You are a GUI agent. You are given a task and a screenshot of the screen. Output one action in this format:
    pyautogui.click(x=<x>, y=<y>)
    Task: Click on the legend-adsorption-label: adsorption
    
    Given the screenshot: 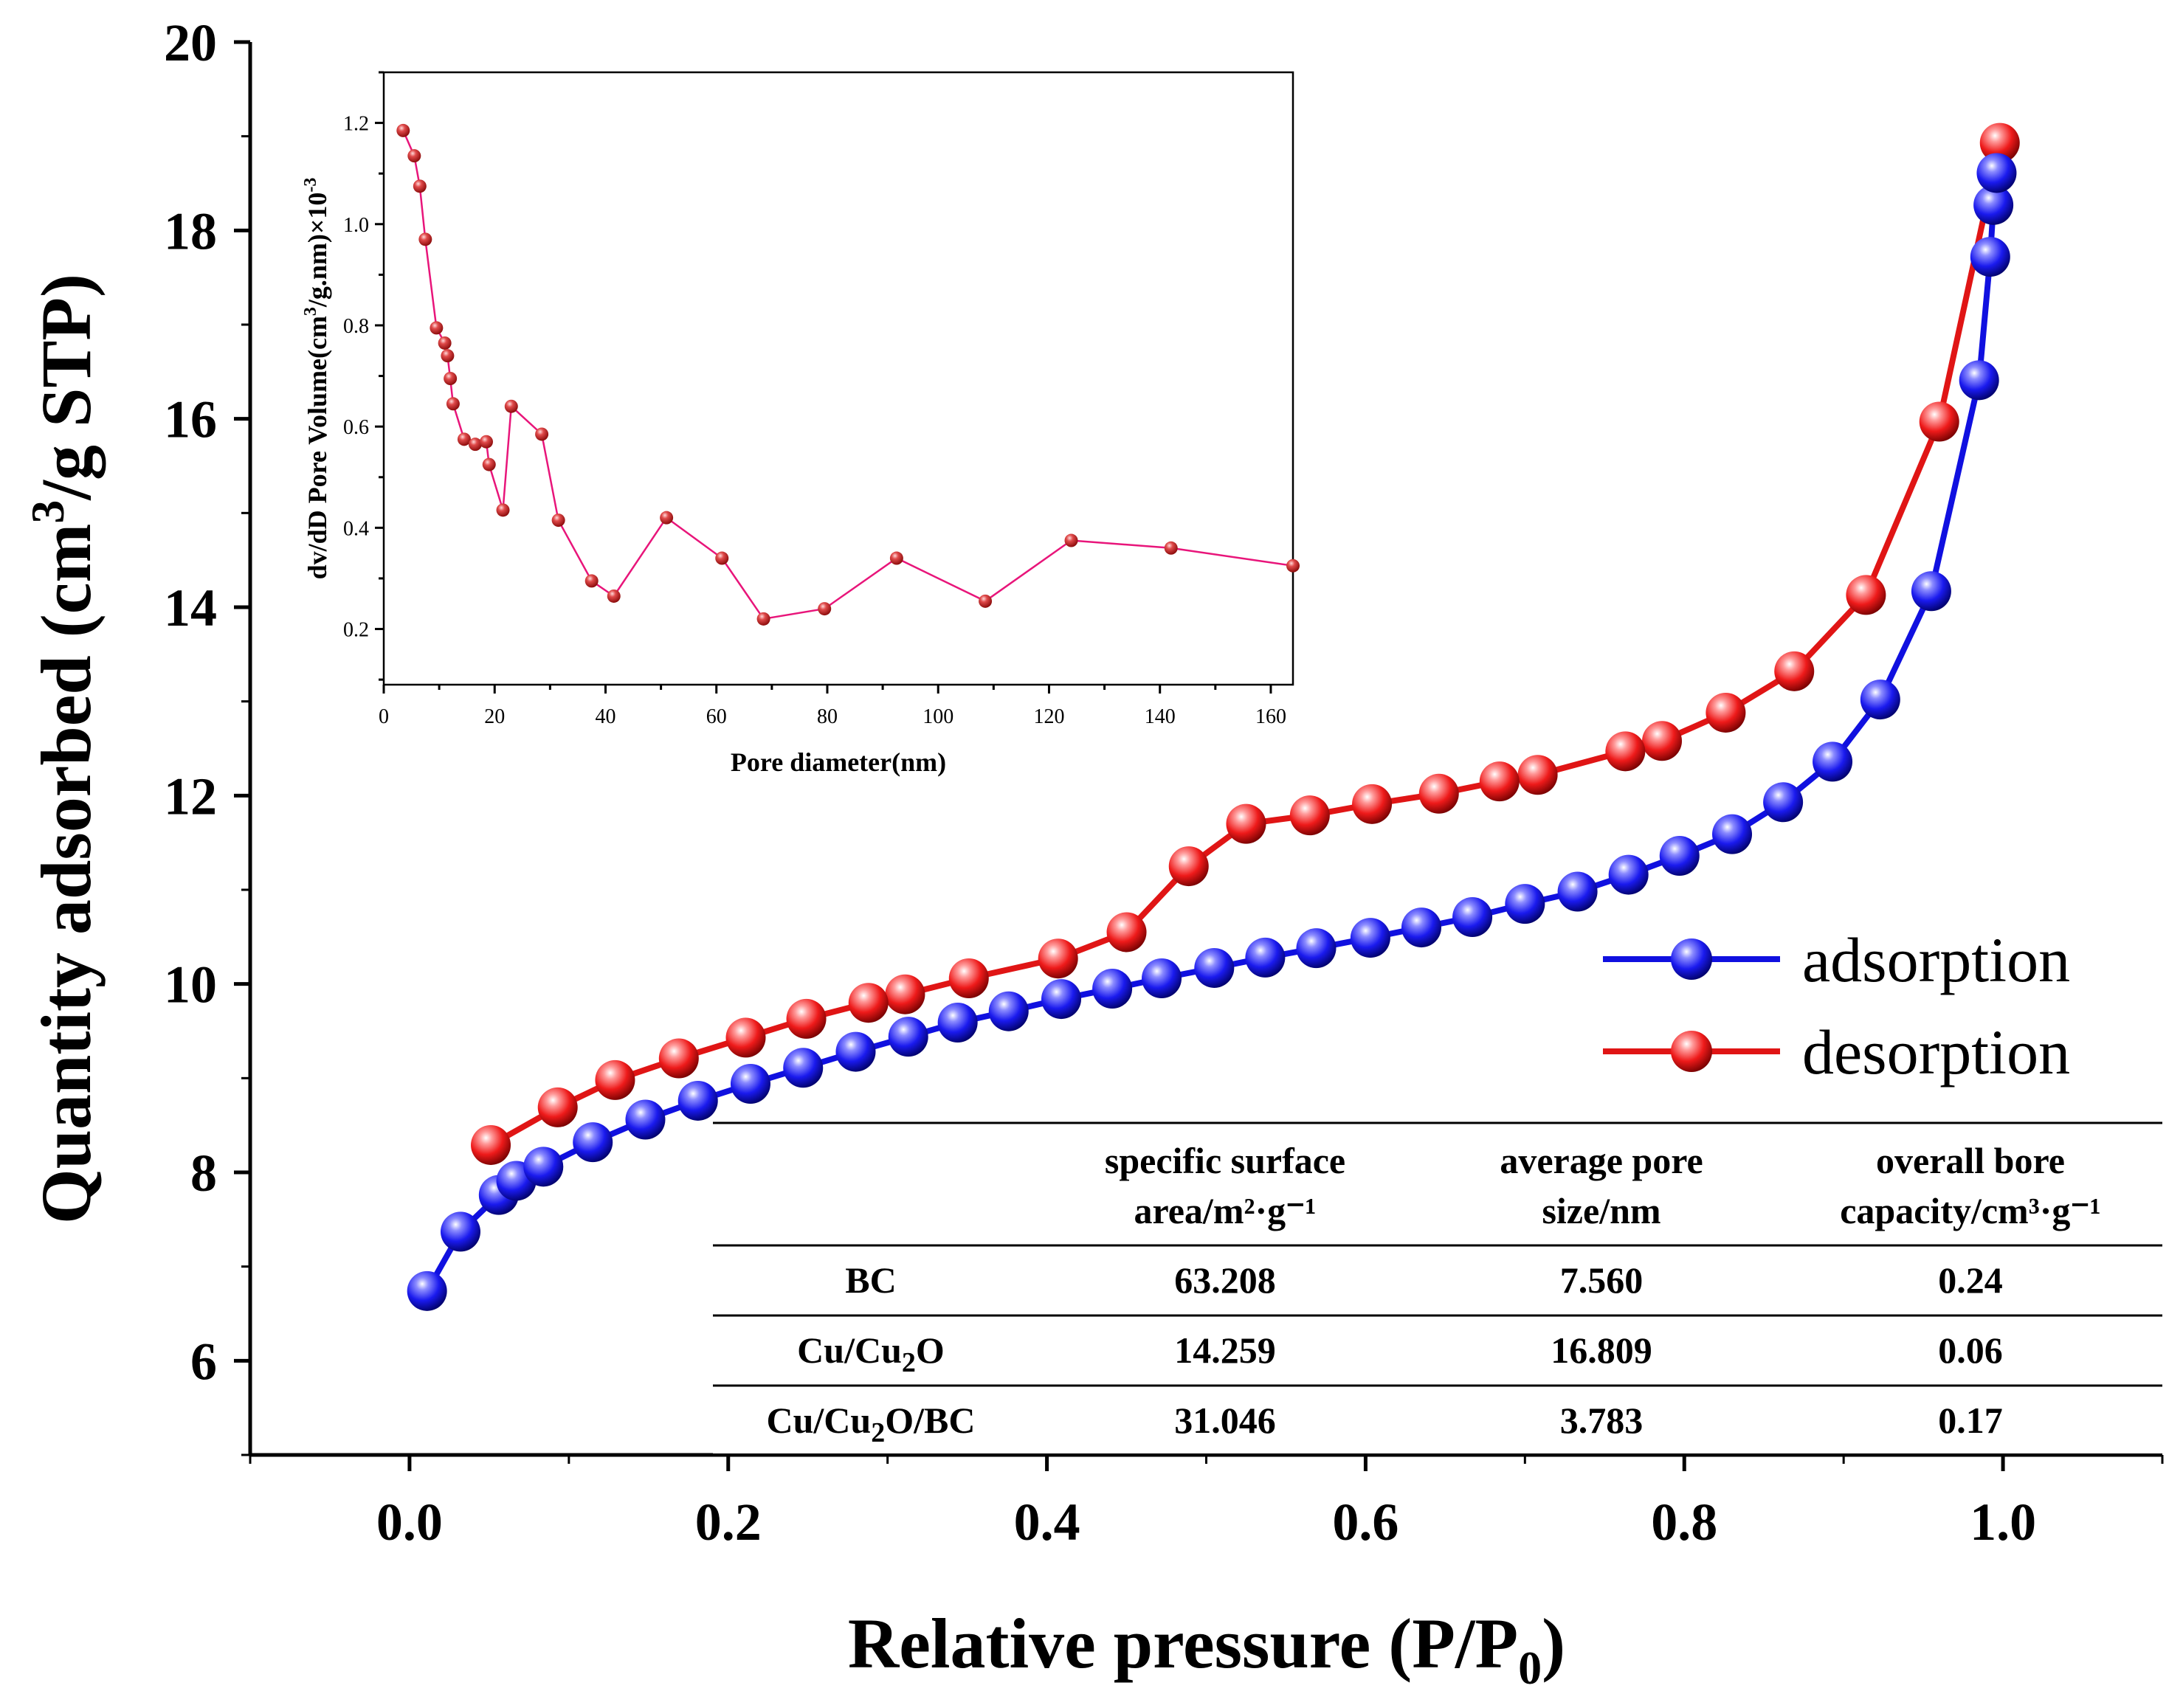 What is the action you would take?
    pyautogui.click(x=1936, y=959)
    